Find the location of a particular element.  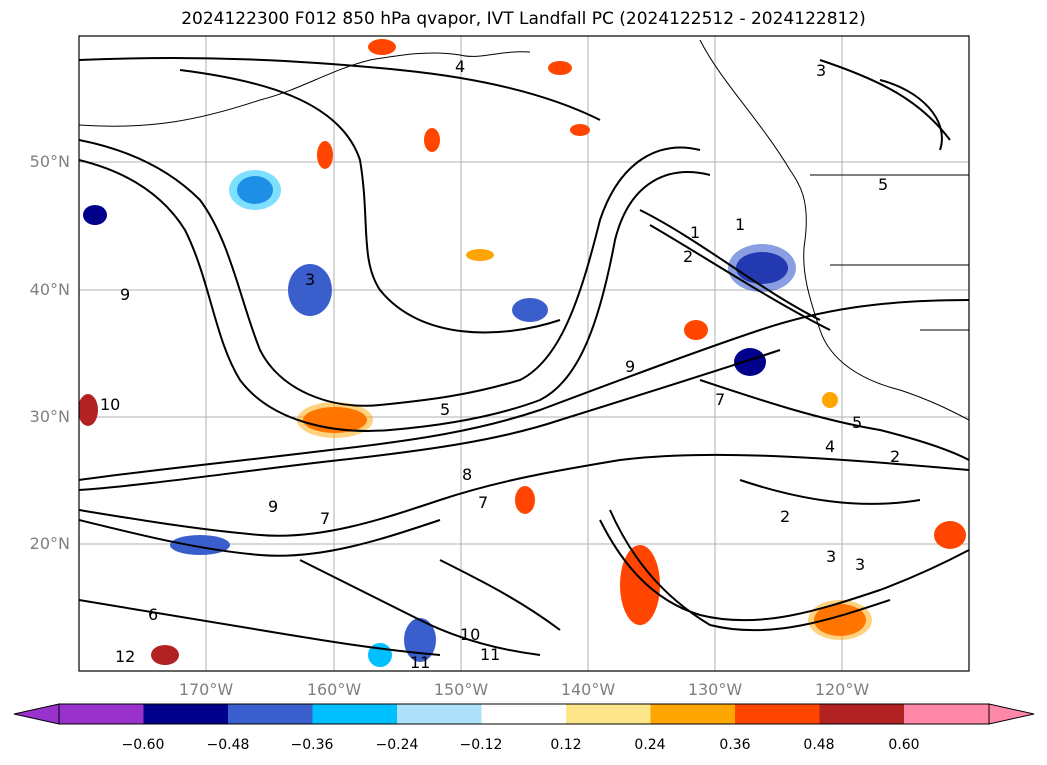

lon-label: 170°W is located at coordinates (206, 689).